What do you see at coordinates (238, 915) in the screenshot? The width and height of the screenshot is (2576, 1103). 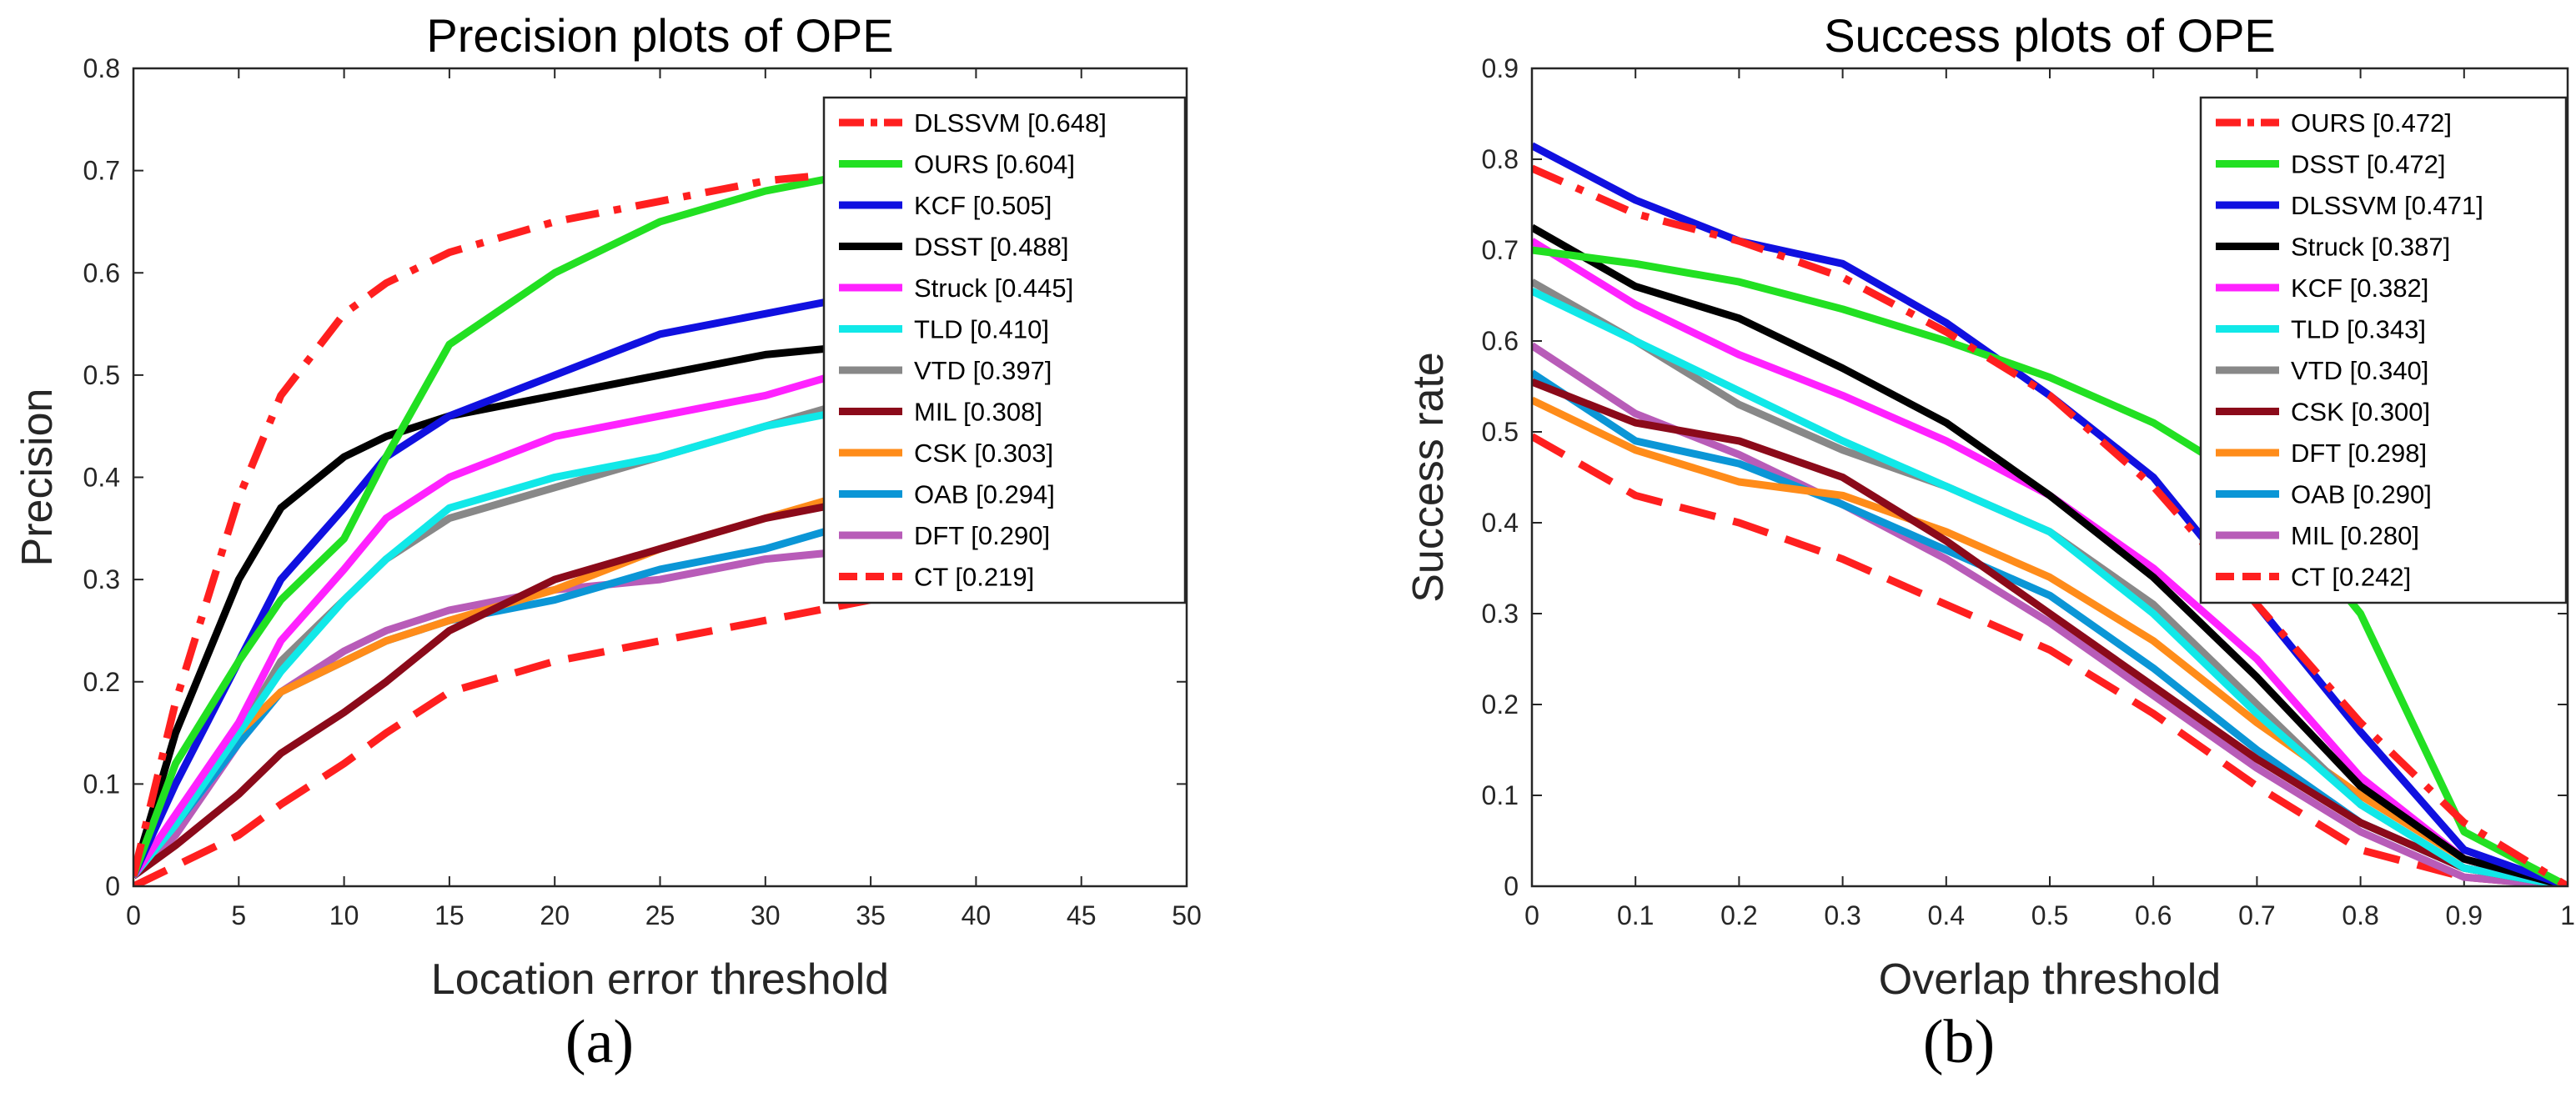 I see `chart-a-xtick-label: 5` at bounding box center [238, 915].